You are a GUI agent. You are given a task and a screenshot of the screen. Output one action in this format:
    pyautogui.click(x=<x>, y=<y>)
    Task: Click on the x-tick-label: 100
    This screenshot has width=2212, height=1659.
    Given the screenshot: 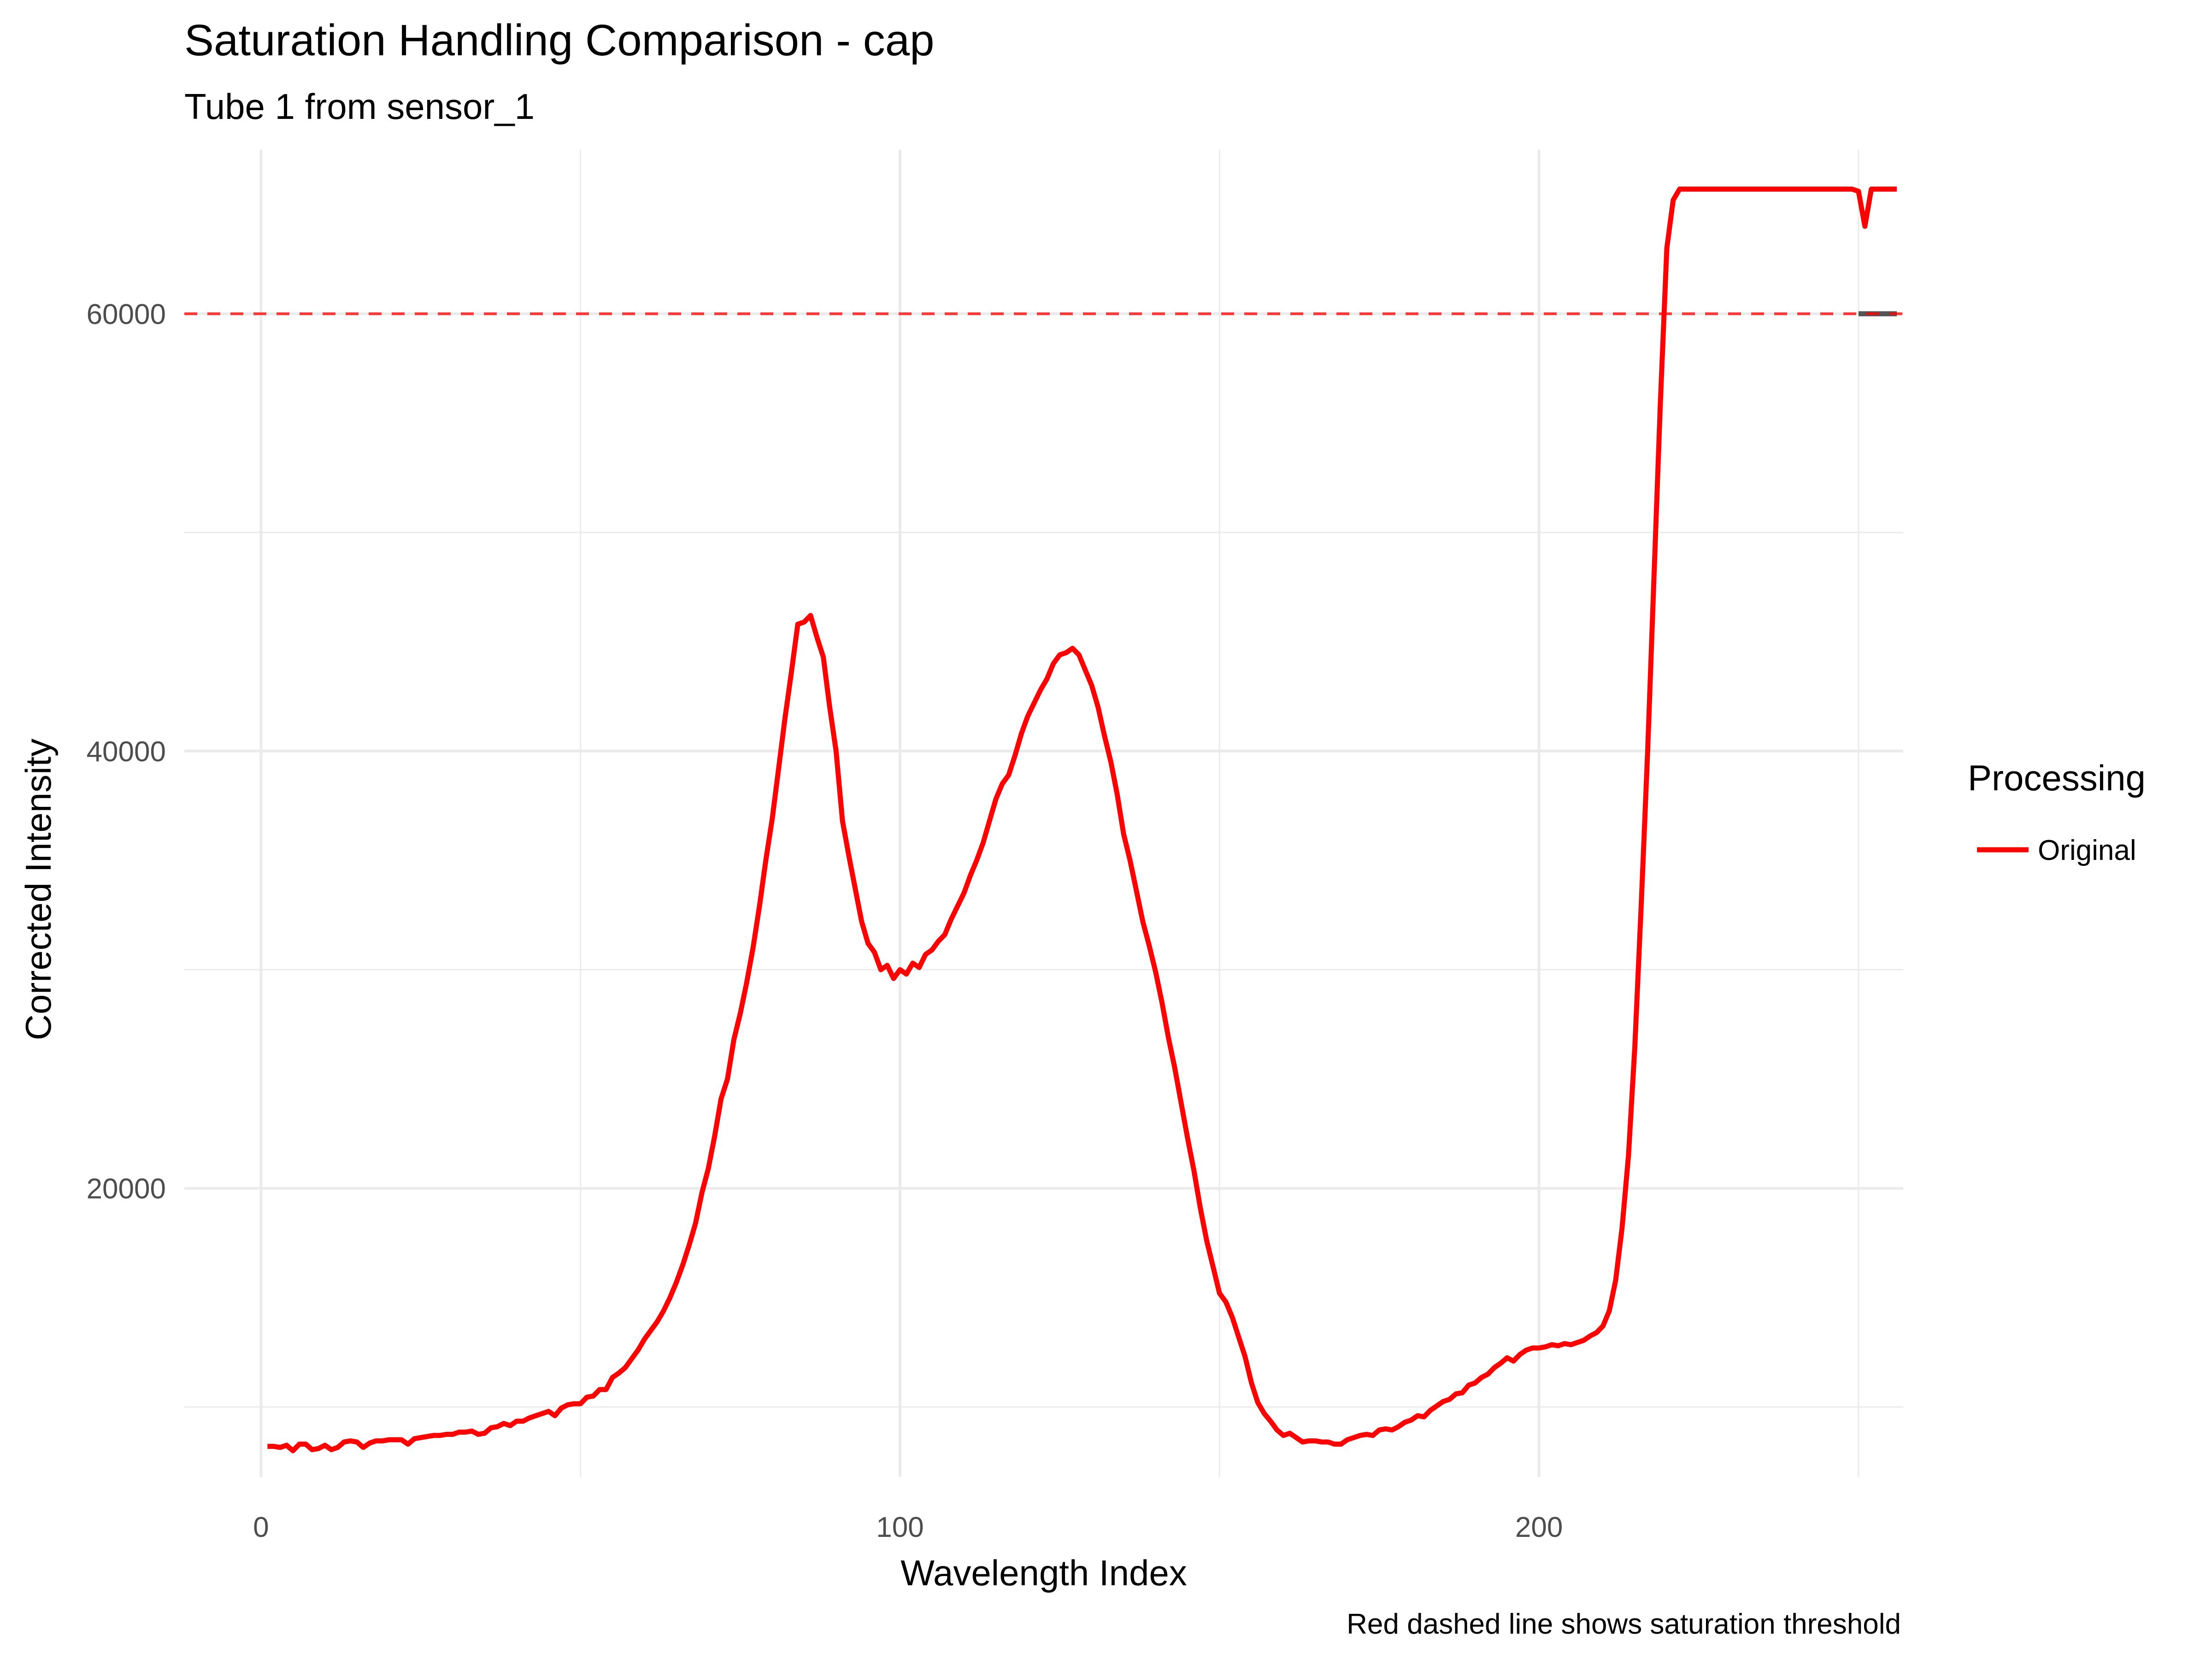 What is the action you would take?
    pyautogui.click(x=900, y=1527)
    